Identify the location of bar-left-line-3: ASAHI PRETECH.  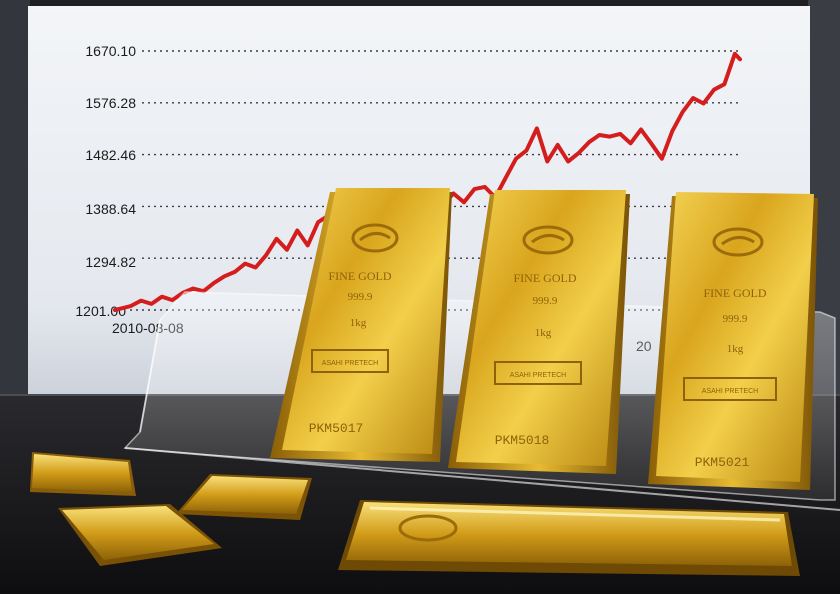
(350, 363).